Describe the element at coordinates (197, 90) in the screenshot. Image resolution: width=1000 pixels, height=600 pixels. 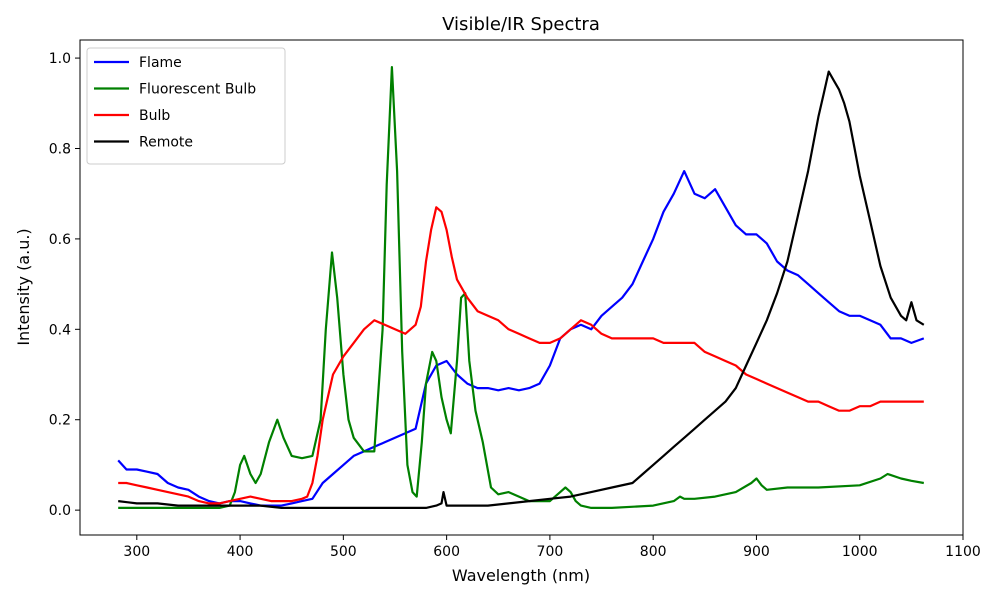
I see `legend-label: Fluorescent Bulb` at that location.